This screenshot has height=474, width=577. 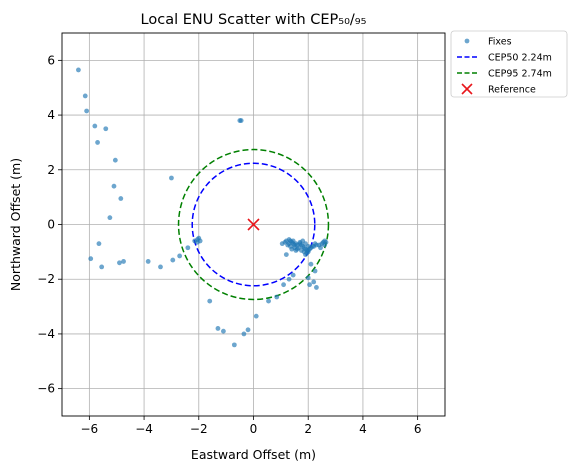 I want to click on x-tick-label: 6, so click(x=418, y=429).